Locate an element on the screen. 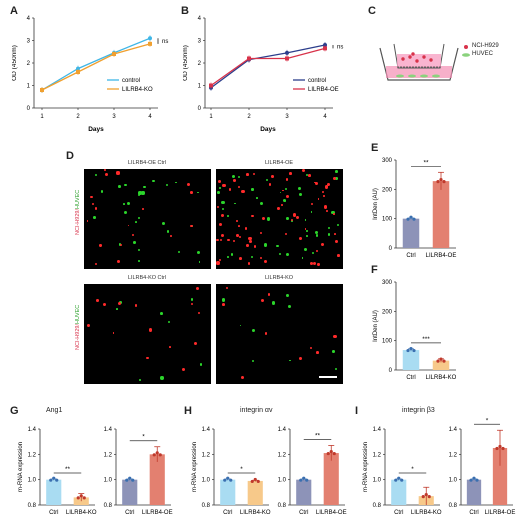 This screenshot has height=525, width=520. x-tick-label: 3 is located at coordinates (114, 117).